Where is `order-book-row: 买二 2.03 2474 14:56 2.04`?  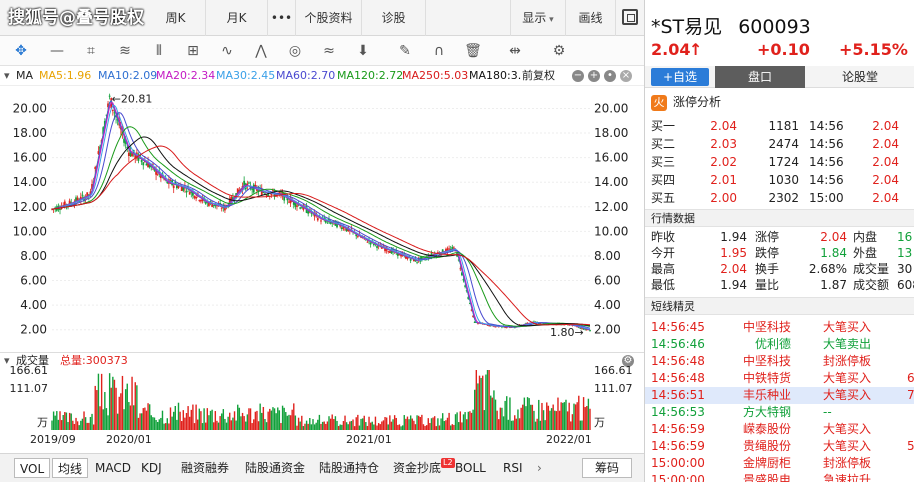 order-book-row: 买二 2.03 2474 14:56 2.04 is located at coordinates (779, 144).